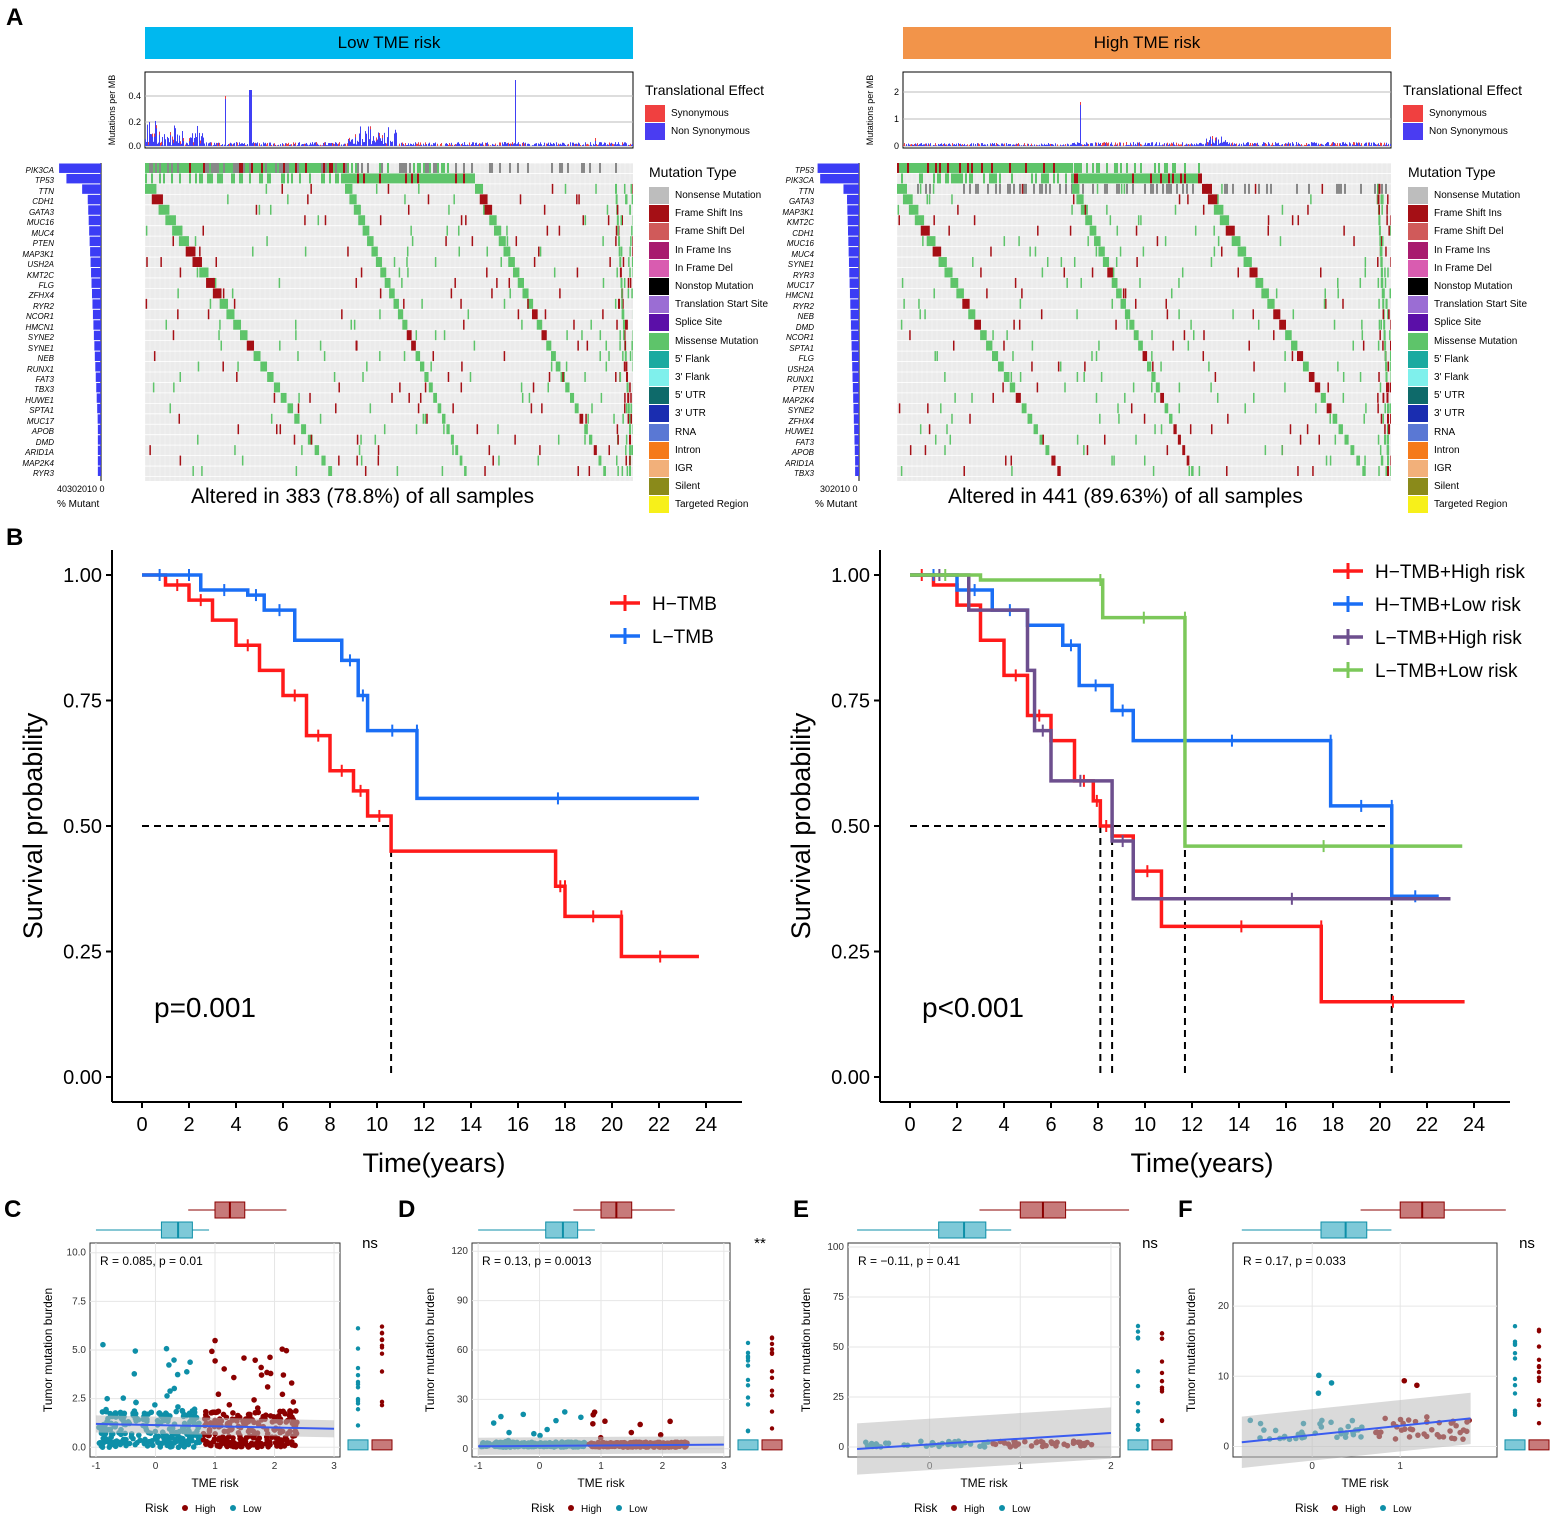 This screenshot has height=1517, width=1557. I want to click on ytick-label: 0.0, so click(79, 1447).